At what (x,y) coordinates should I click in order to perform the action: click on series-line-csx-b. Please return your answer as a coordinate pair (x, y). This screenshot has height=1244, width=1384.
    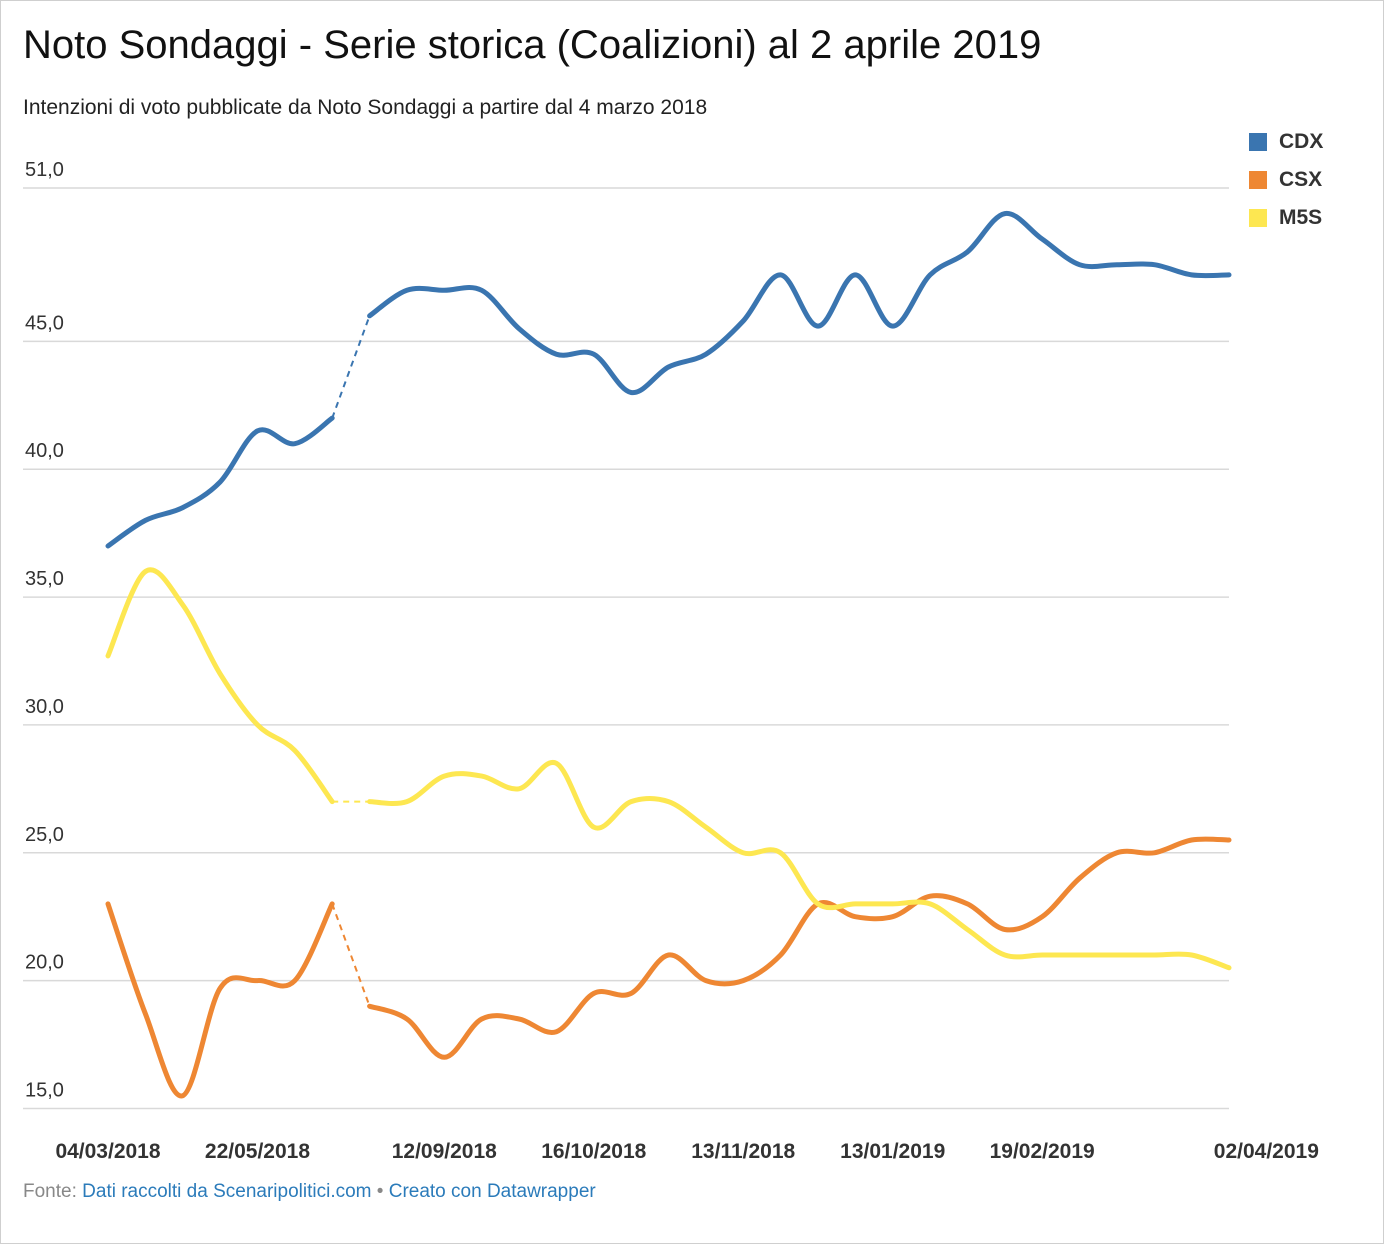
    Looking at the image, I should click on (799, 948).